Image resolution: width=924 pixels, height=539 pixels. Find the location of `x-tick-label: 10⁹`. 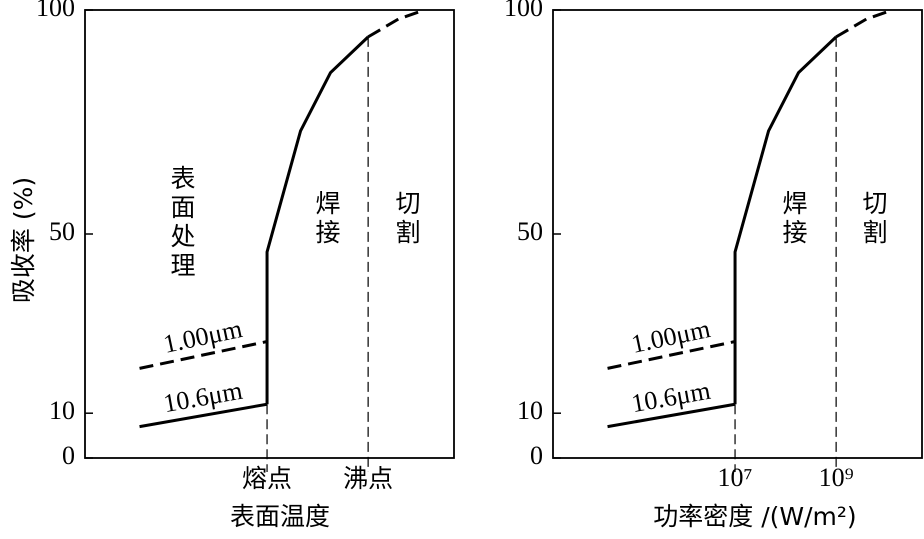

x-tick-label: 10⁹ is located at coordinates (836, 477).